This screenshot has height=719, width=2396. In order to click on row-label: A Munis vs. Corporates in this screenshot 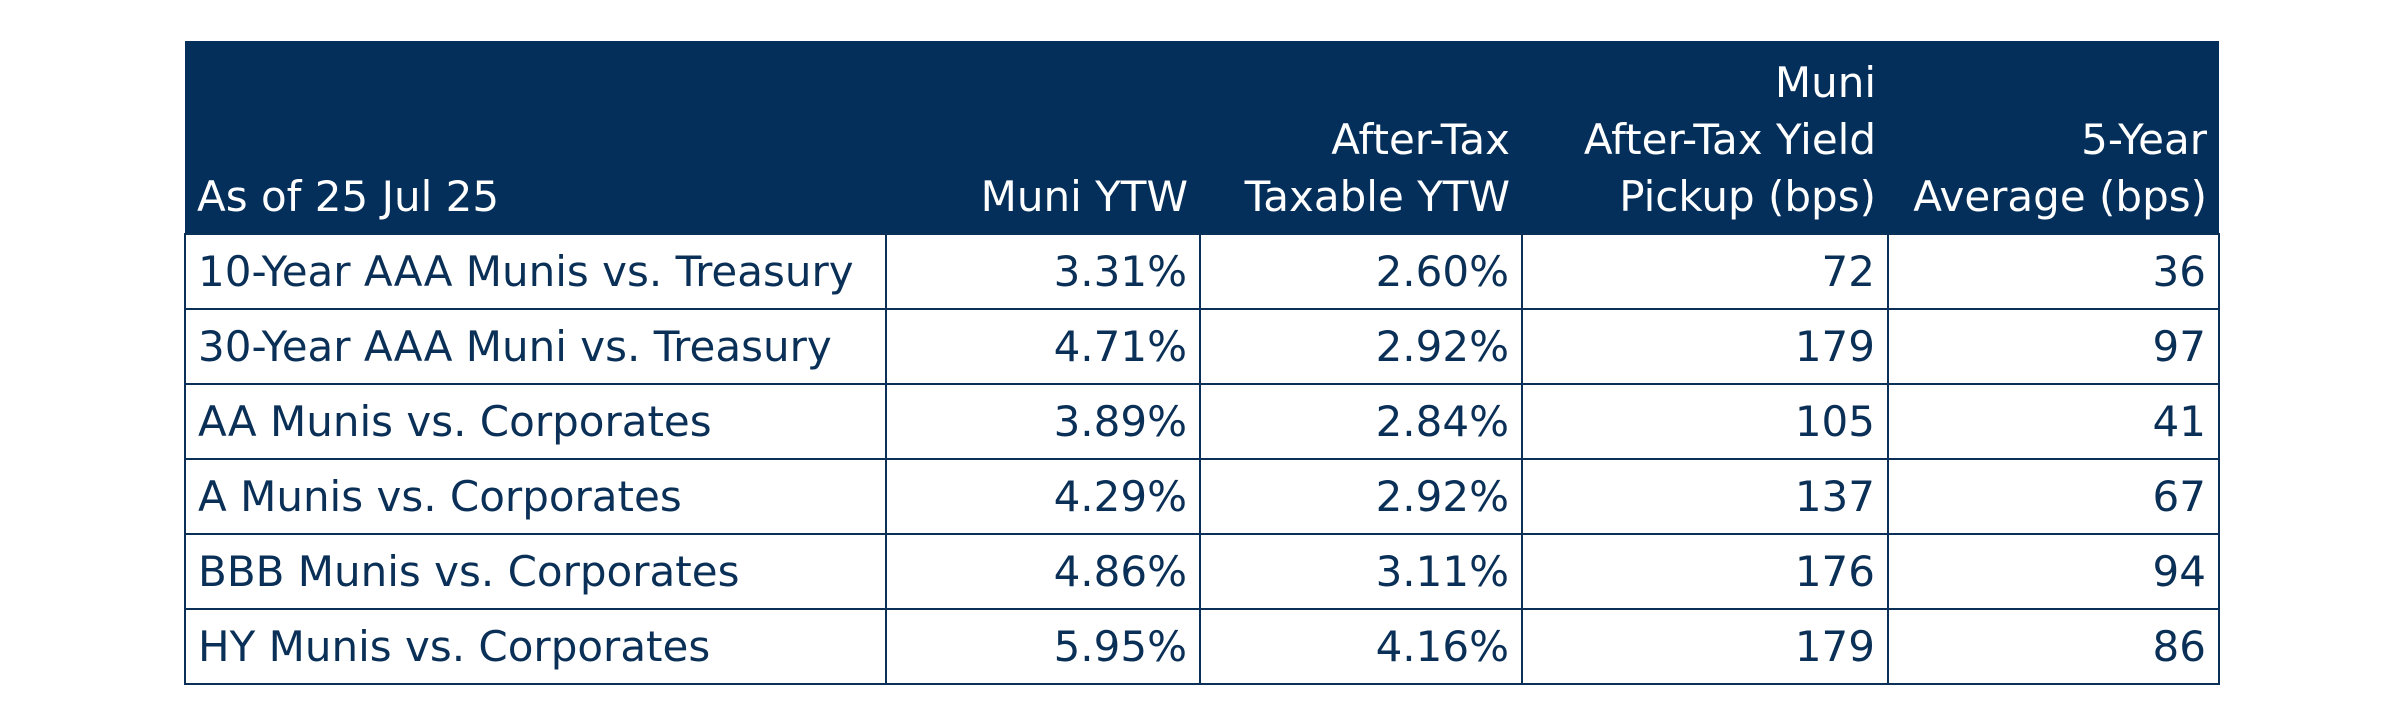, I will do `click(535, 496)`.